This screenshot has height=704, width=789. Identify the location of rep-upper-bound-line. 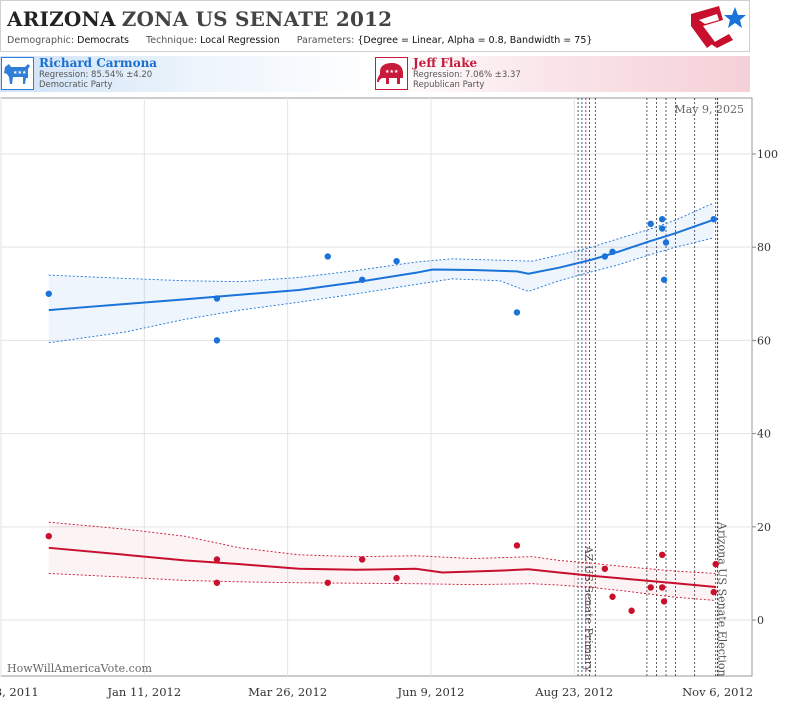
(382, 547).